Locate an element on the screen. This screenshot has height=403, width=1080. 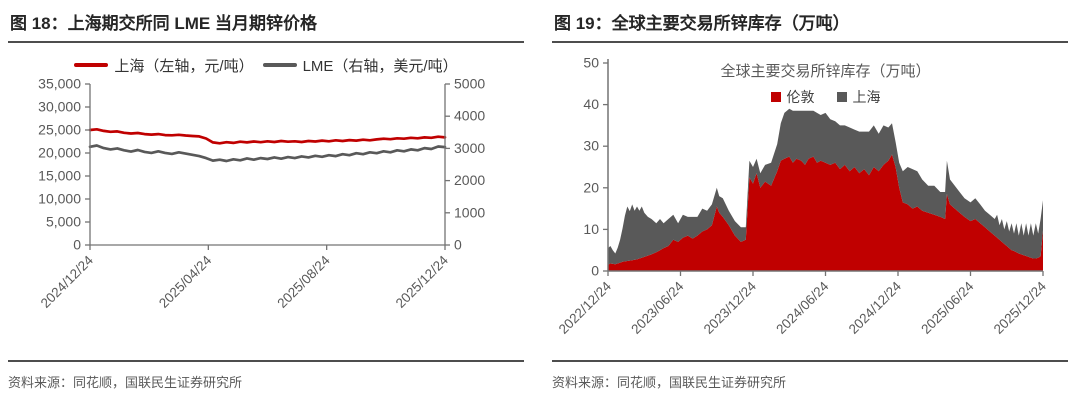
shanghai-line-swatch is located at coordinates (91, 65).